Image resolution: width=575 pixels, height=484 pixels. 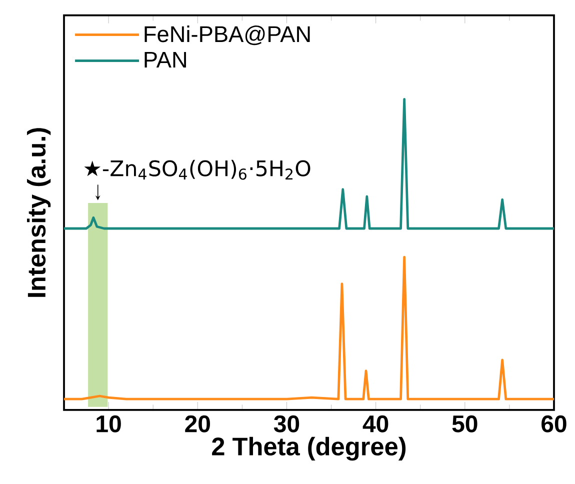 I want to click on x-tick-label: 10, so click(x=108, y=423).